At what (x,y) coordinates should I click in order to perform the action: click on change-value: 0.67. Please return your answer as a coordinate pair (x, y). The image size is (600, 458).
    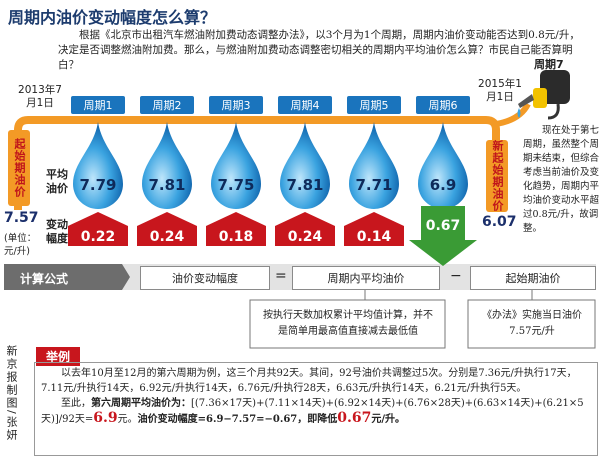
    Looking at the image, I should click on (443, 226).